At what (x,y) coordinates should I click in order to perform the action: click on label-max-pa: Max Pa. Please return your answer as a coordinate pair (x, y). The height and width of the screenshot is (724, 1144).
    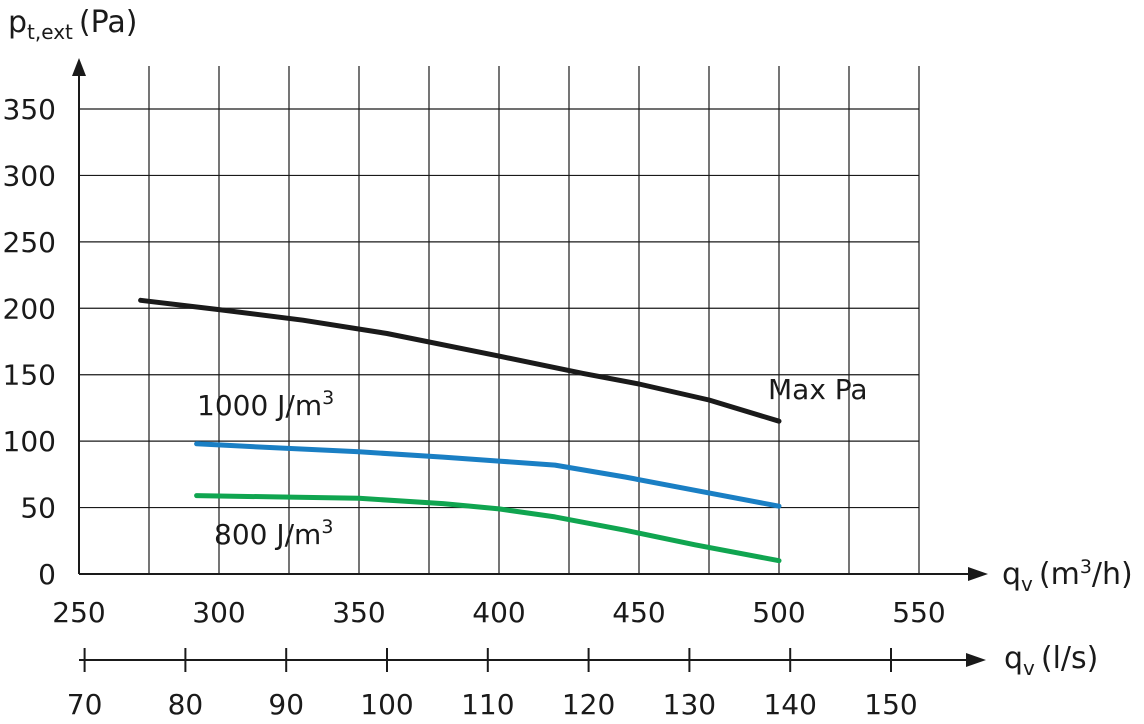
    Looking at the image, I should click on (818, 389).